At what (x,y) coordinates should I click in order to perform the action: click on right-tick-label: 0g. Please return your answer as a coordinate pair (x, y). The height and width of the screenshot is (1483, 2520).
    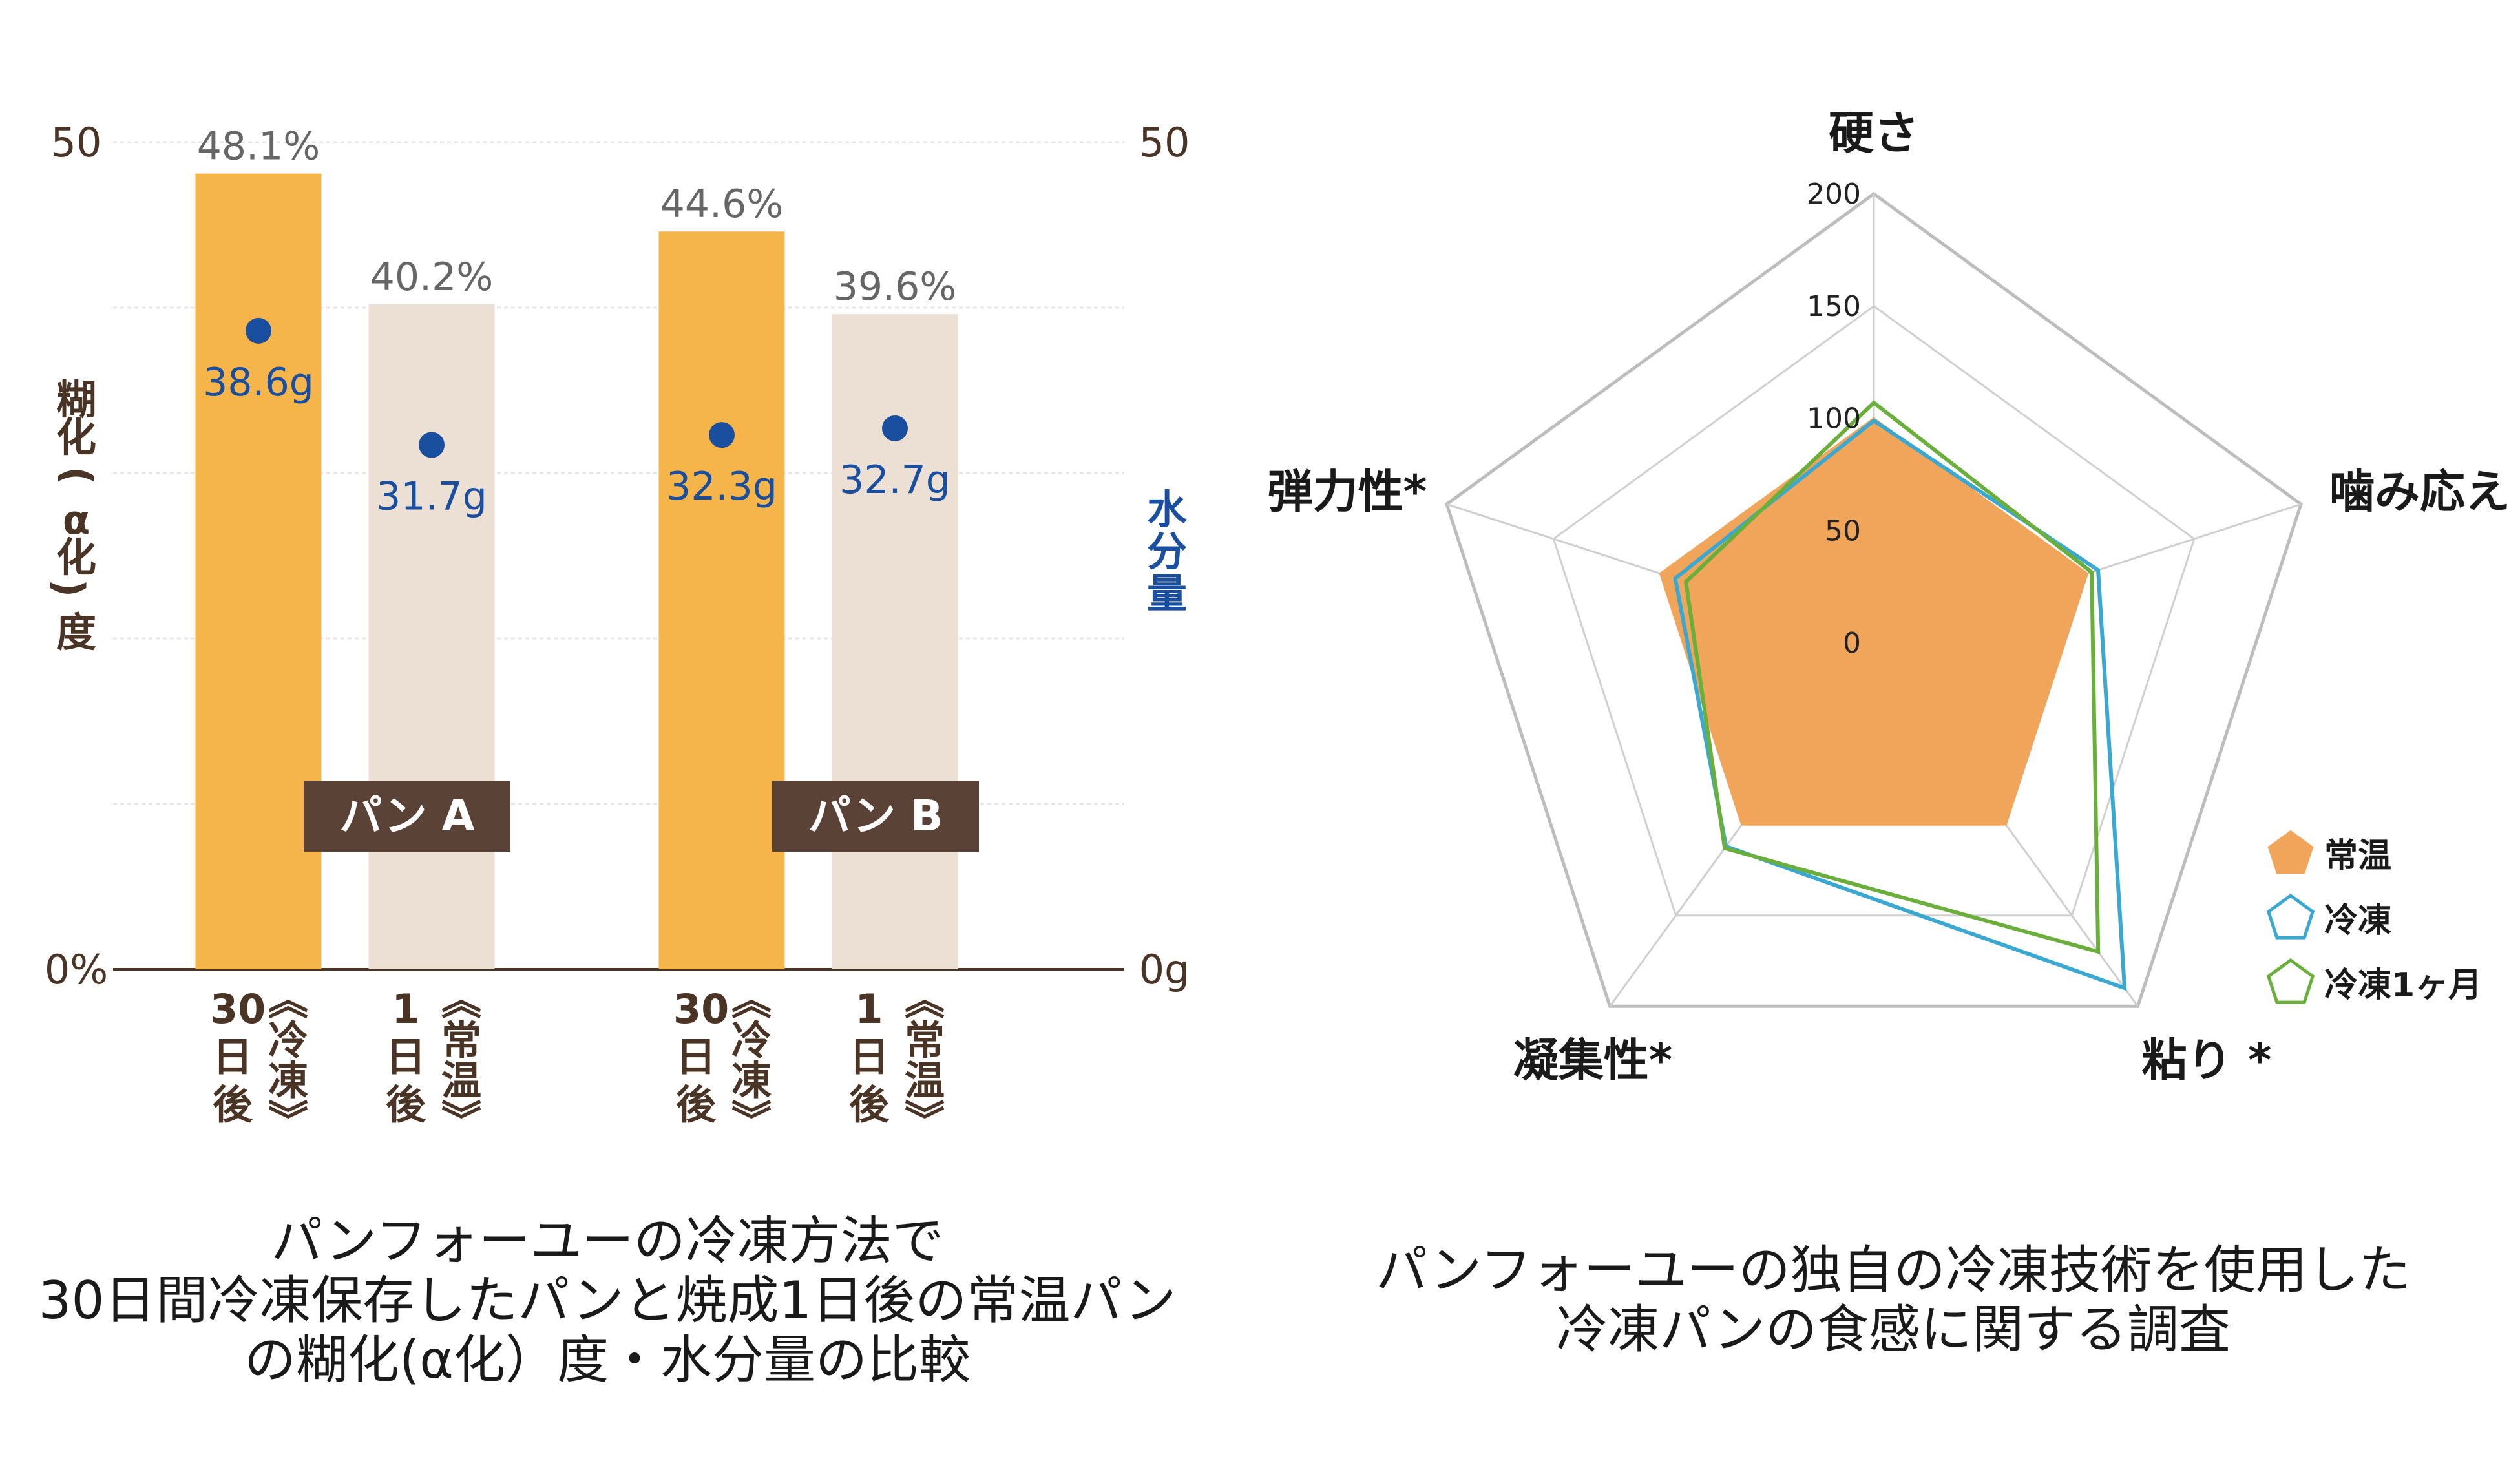
    Looking at the image, I should click on (1164, 969).